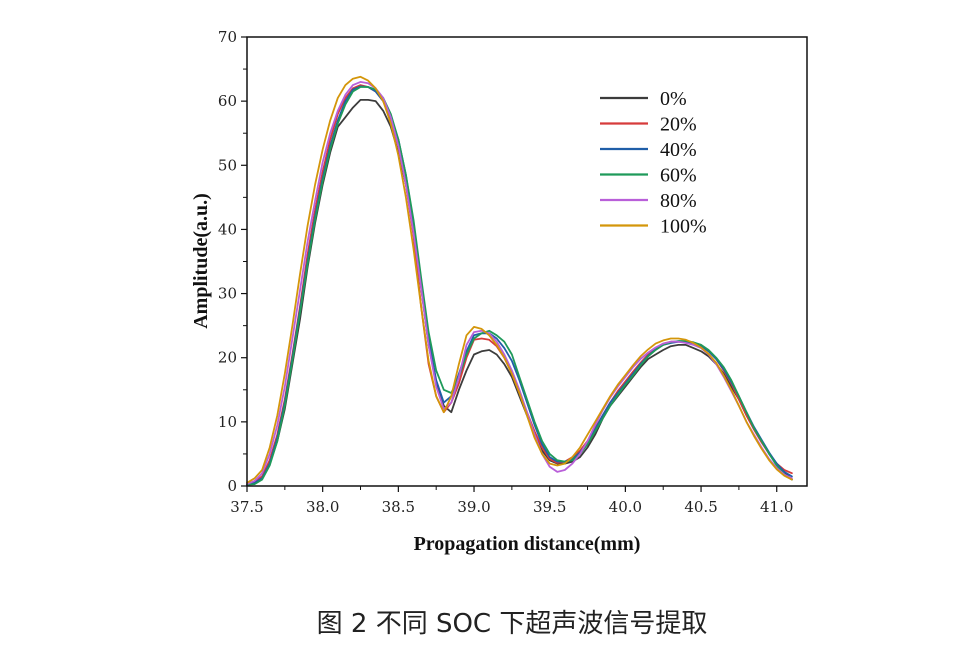 Image resolution: width=965 pixels, height=659 pixels. Describe the element at coordinates (700, 507) in the screenshot. I see `x-tick-label: 40.5` at that location.